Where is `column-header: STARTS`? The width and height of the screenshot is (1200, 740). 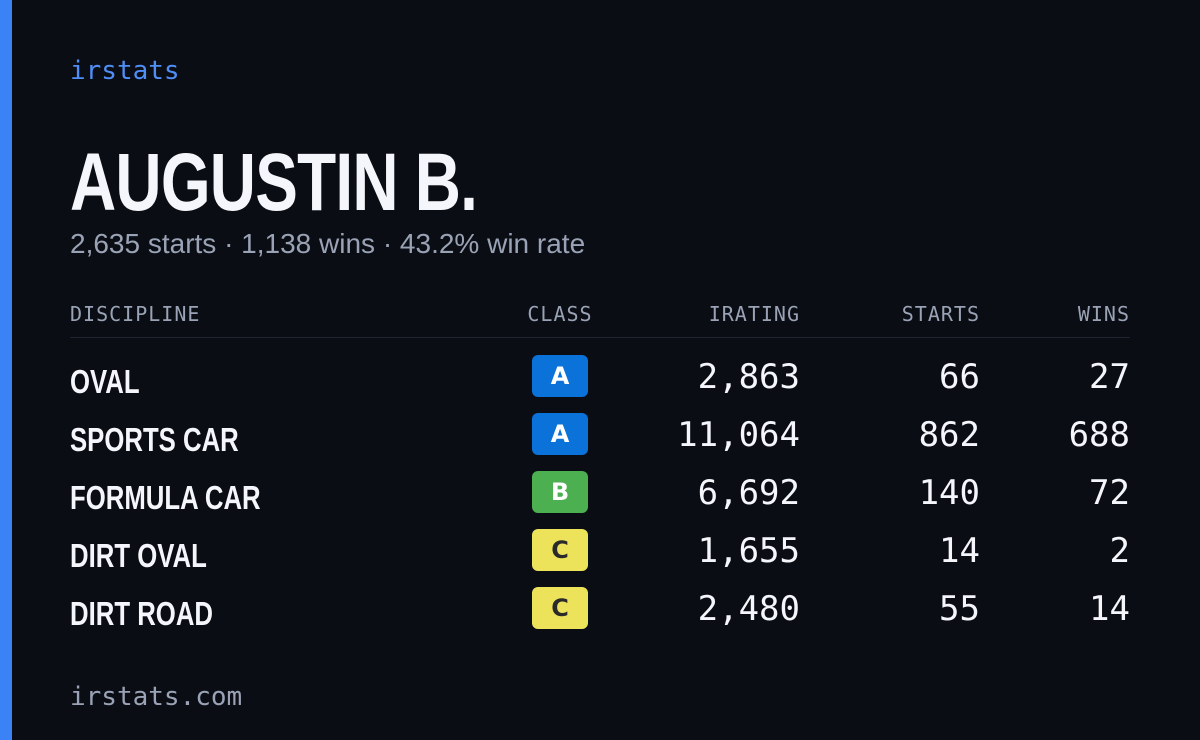
column-header: STARTS is located at coordinates (940, 314).